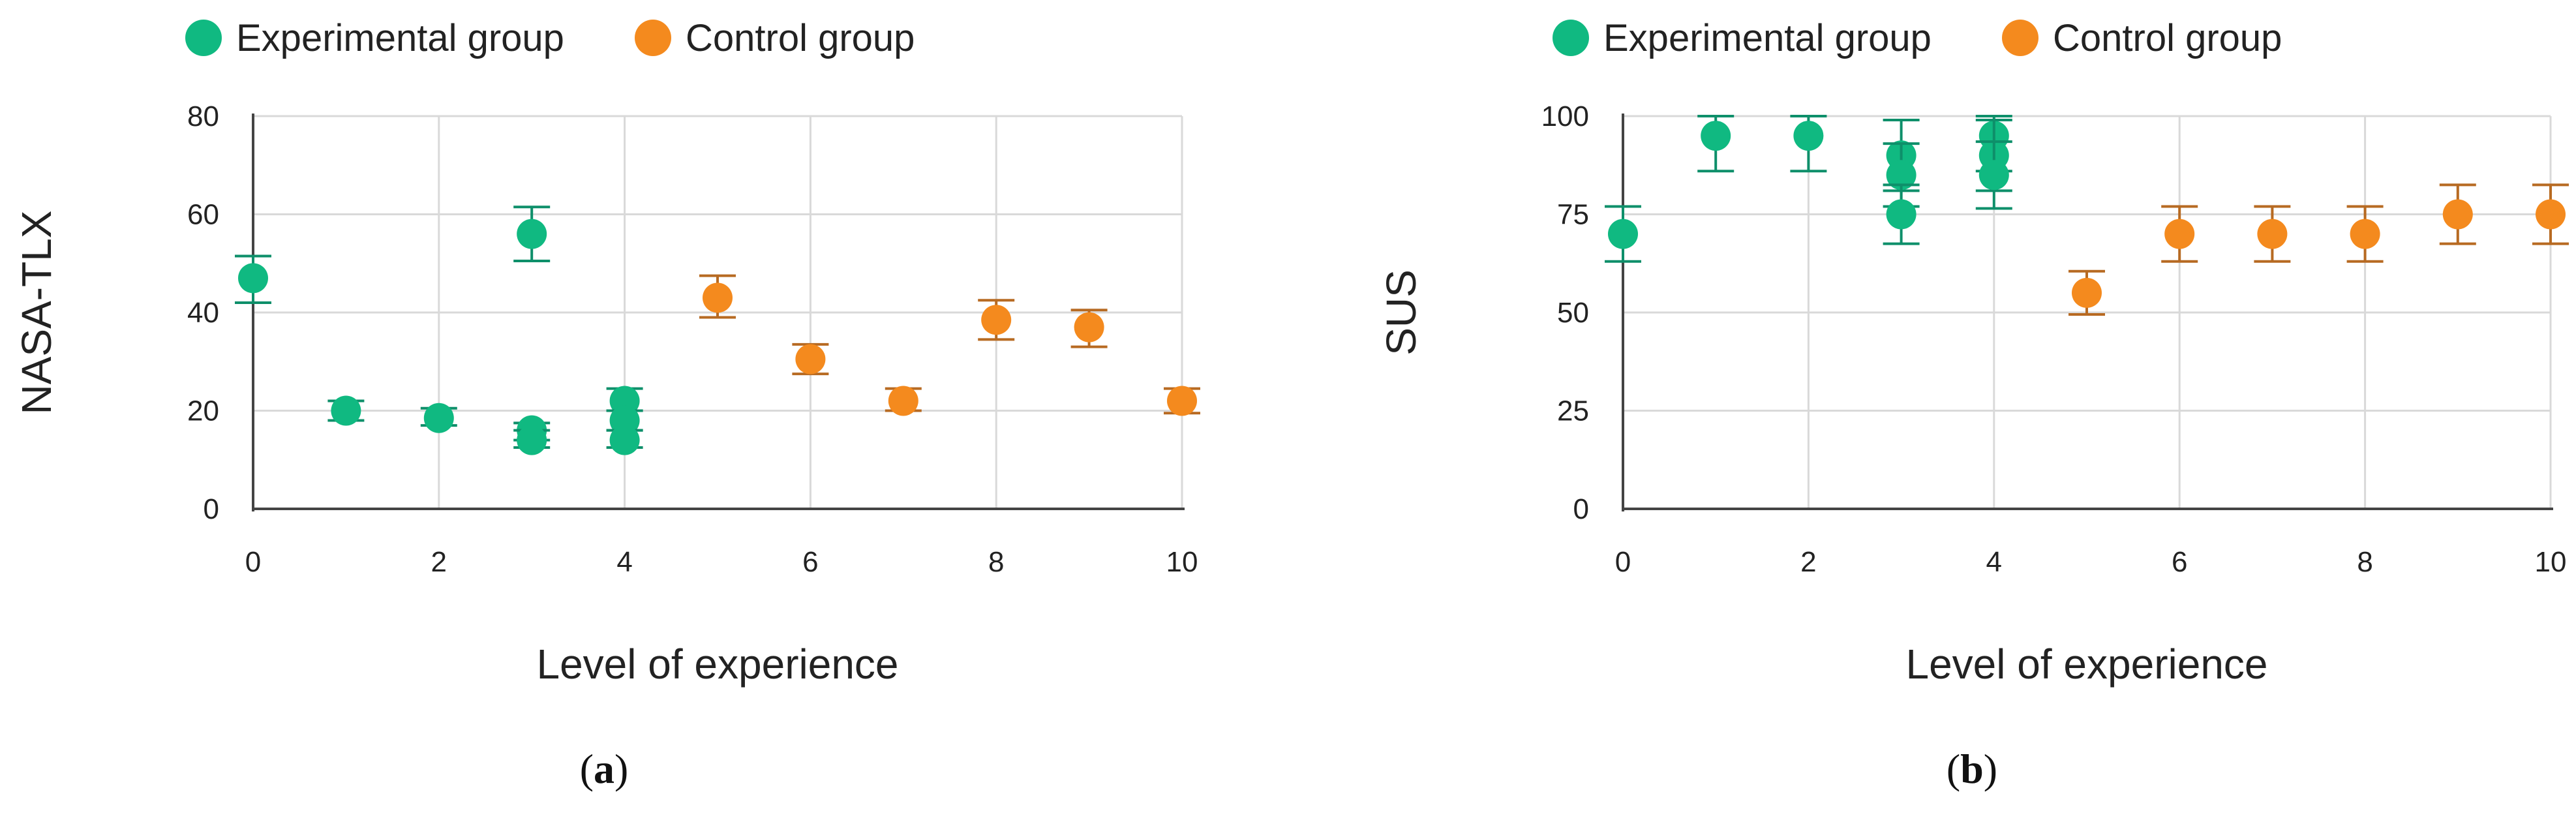 The width and height of the screenshot is (2576, 822). I want to click on y-tick-label: 20, so click(203, 411).